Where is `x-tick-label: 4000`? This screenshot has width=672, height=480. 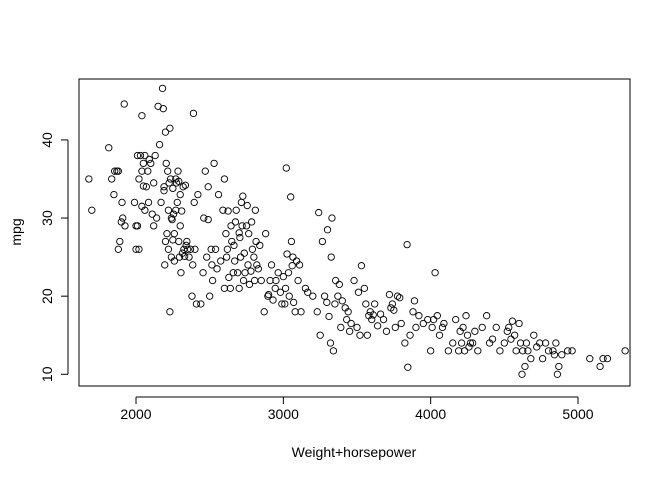 x-tick-label: 4000 is located at coordinates (430, 414).